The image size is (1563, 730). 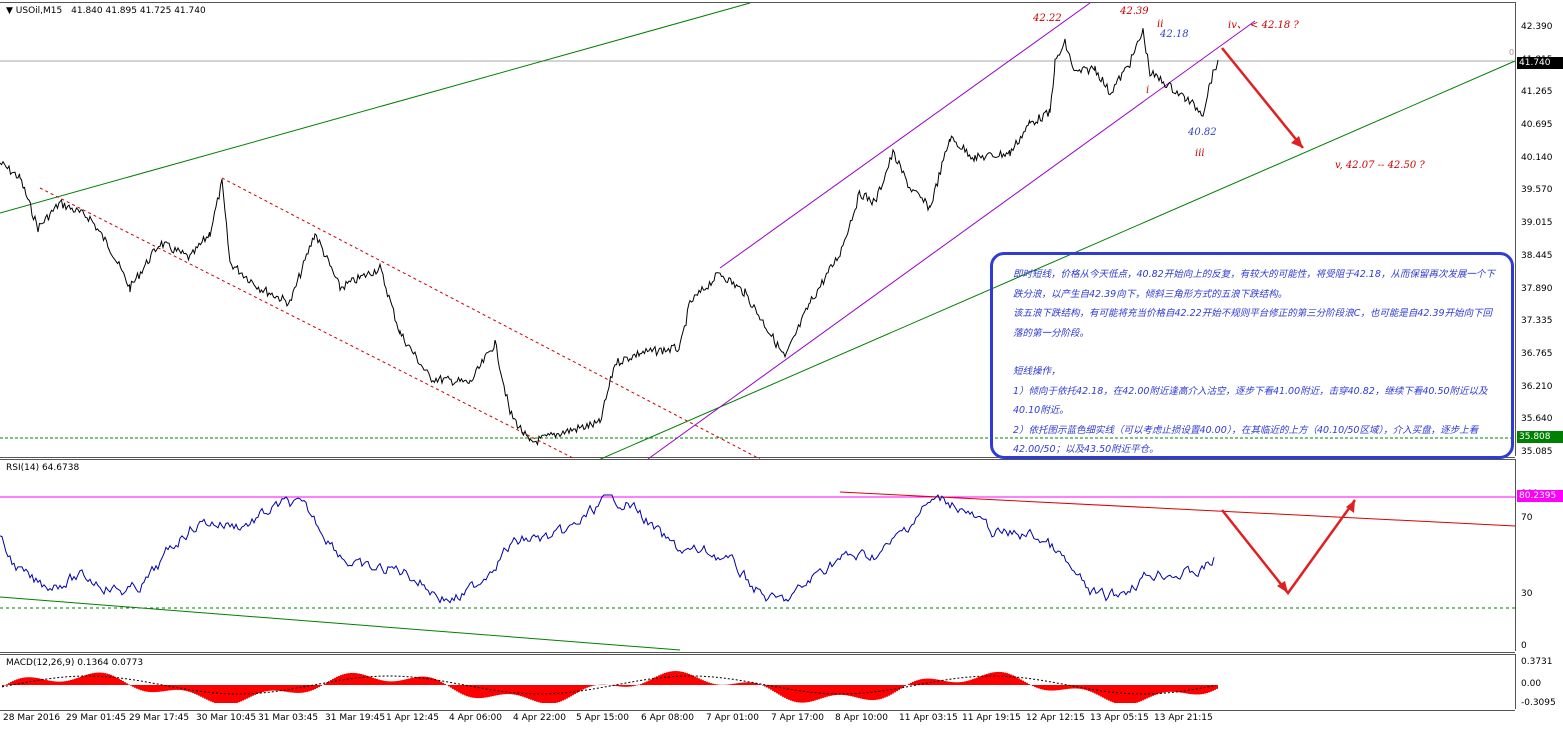 What do you see at coordinates (797, 718) in the screenshot?
I see `time-tick-label: 7 Apr 17:00` at bounding box center [797, 718].